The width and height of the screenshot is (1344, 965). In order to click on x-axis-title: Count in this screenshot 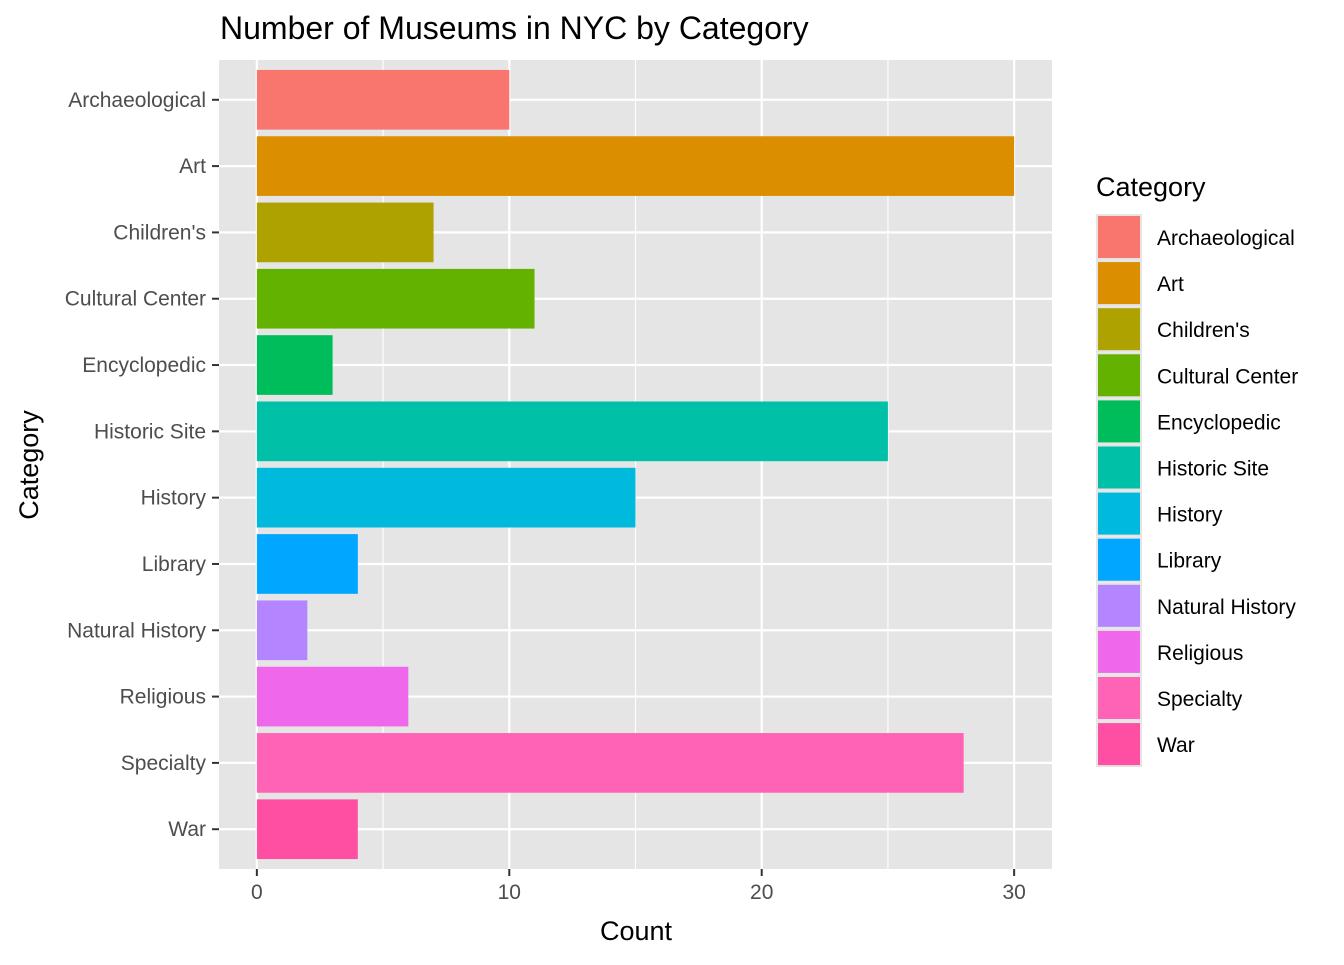, I will do `click(636, 931)`.